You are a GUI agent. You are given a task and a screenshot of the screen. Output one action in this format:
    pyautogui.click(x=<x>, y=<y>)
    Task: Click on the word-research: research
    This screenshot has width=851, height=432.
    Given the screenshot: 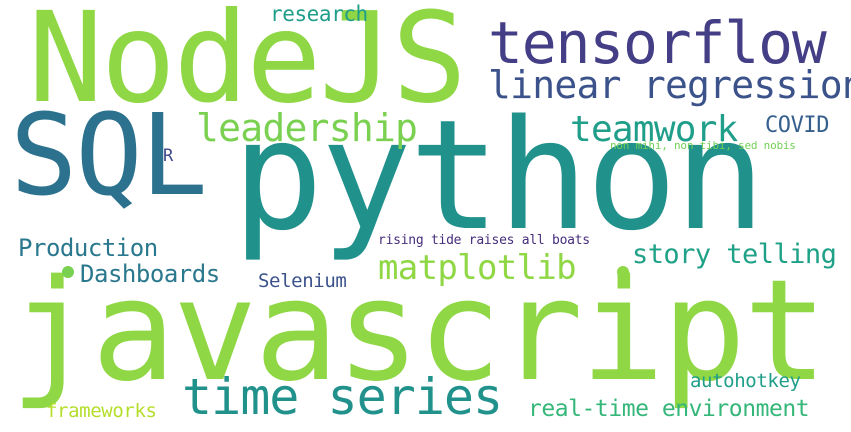 What is the action you would take?
    pyautogui.click(x=319, y=14)
    